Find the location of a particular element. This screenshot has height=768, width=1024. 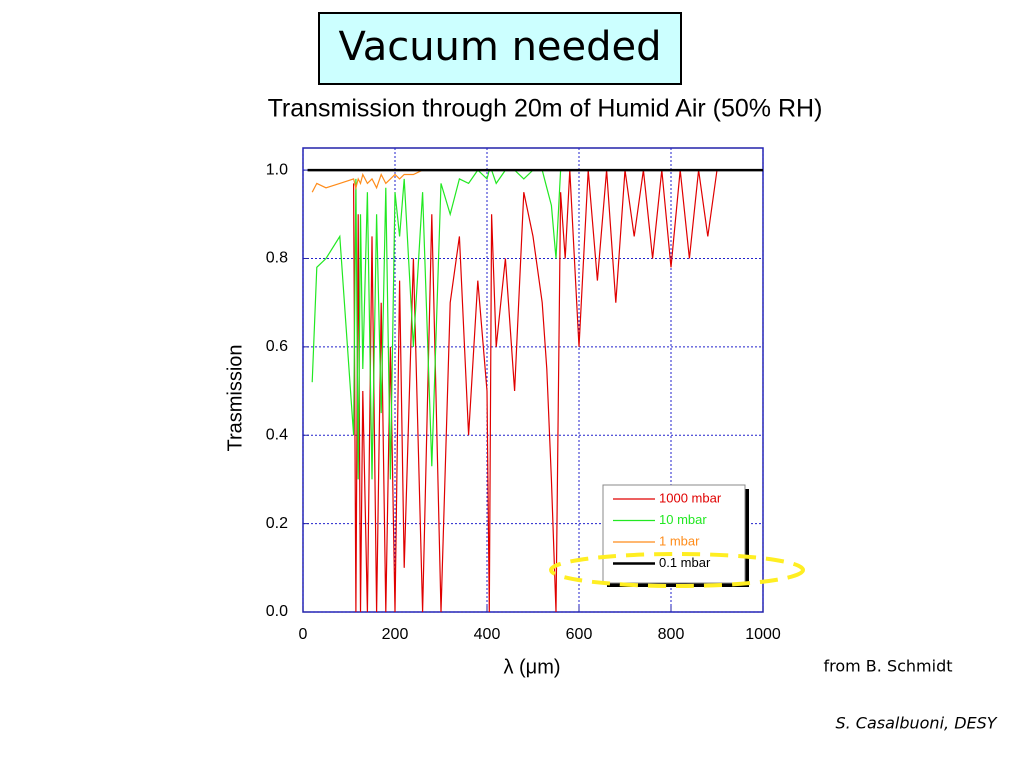

y-tick-label: 0.4 is located at coordinates (277, 434).